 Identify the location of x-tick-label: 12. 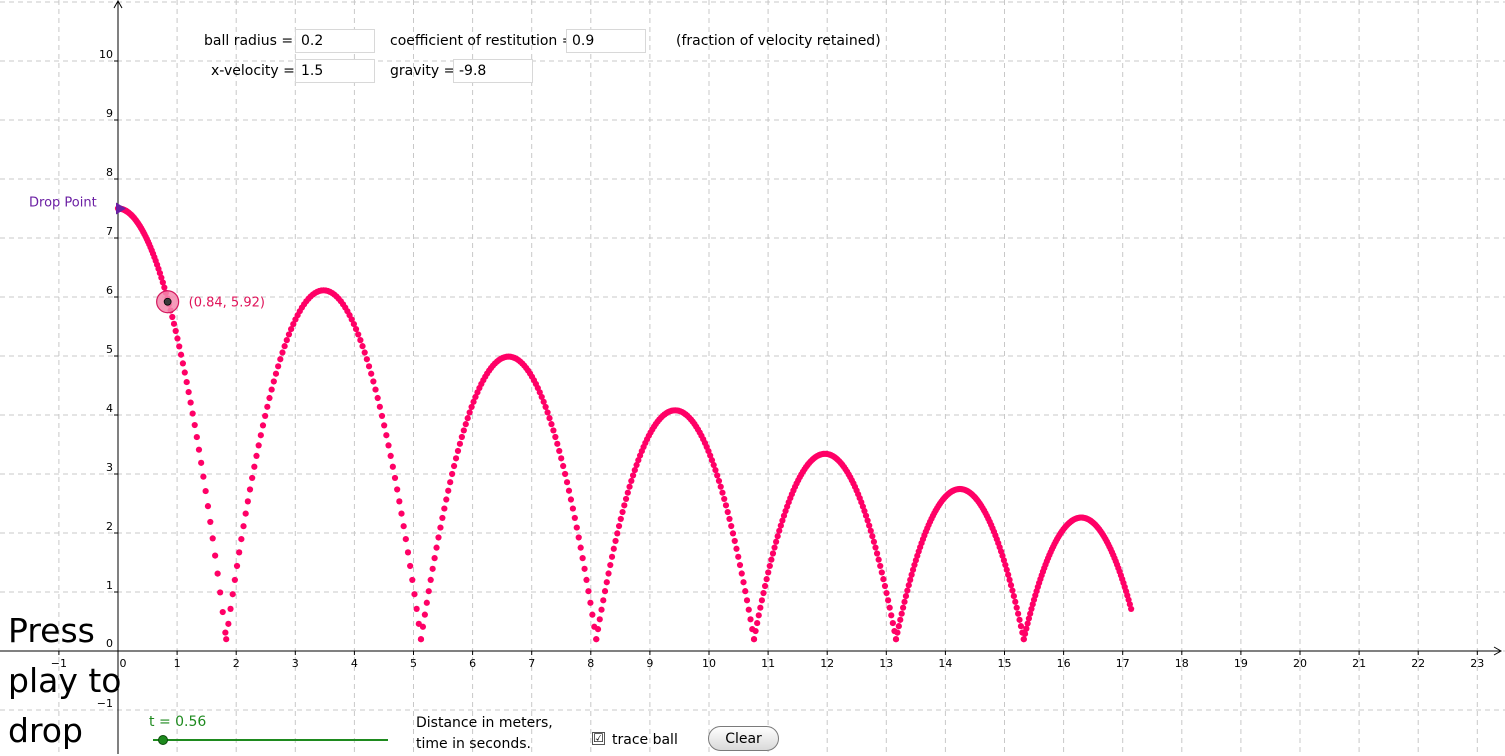
(827, 663).